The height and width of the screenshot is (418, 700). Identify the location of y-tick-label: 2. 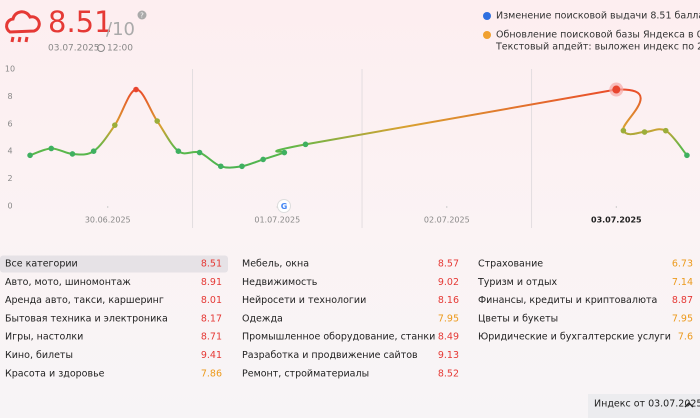
(9, 178).